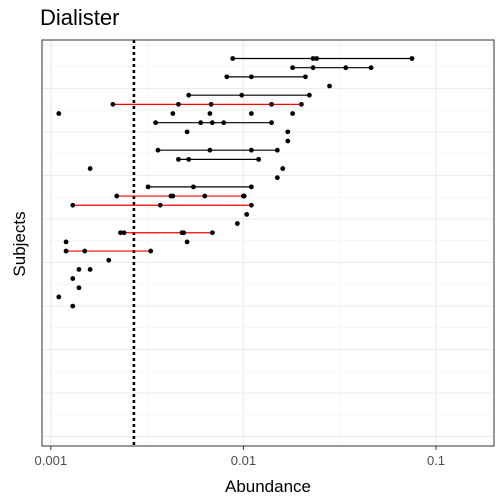  Describe the element at coordinates (243, 460) in the screenshot. I see `x-tick-label: 0.01` at that location.